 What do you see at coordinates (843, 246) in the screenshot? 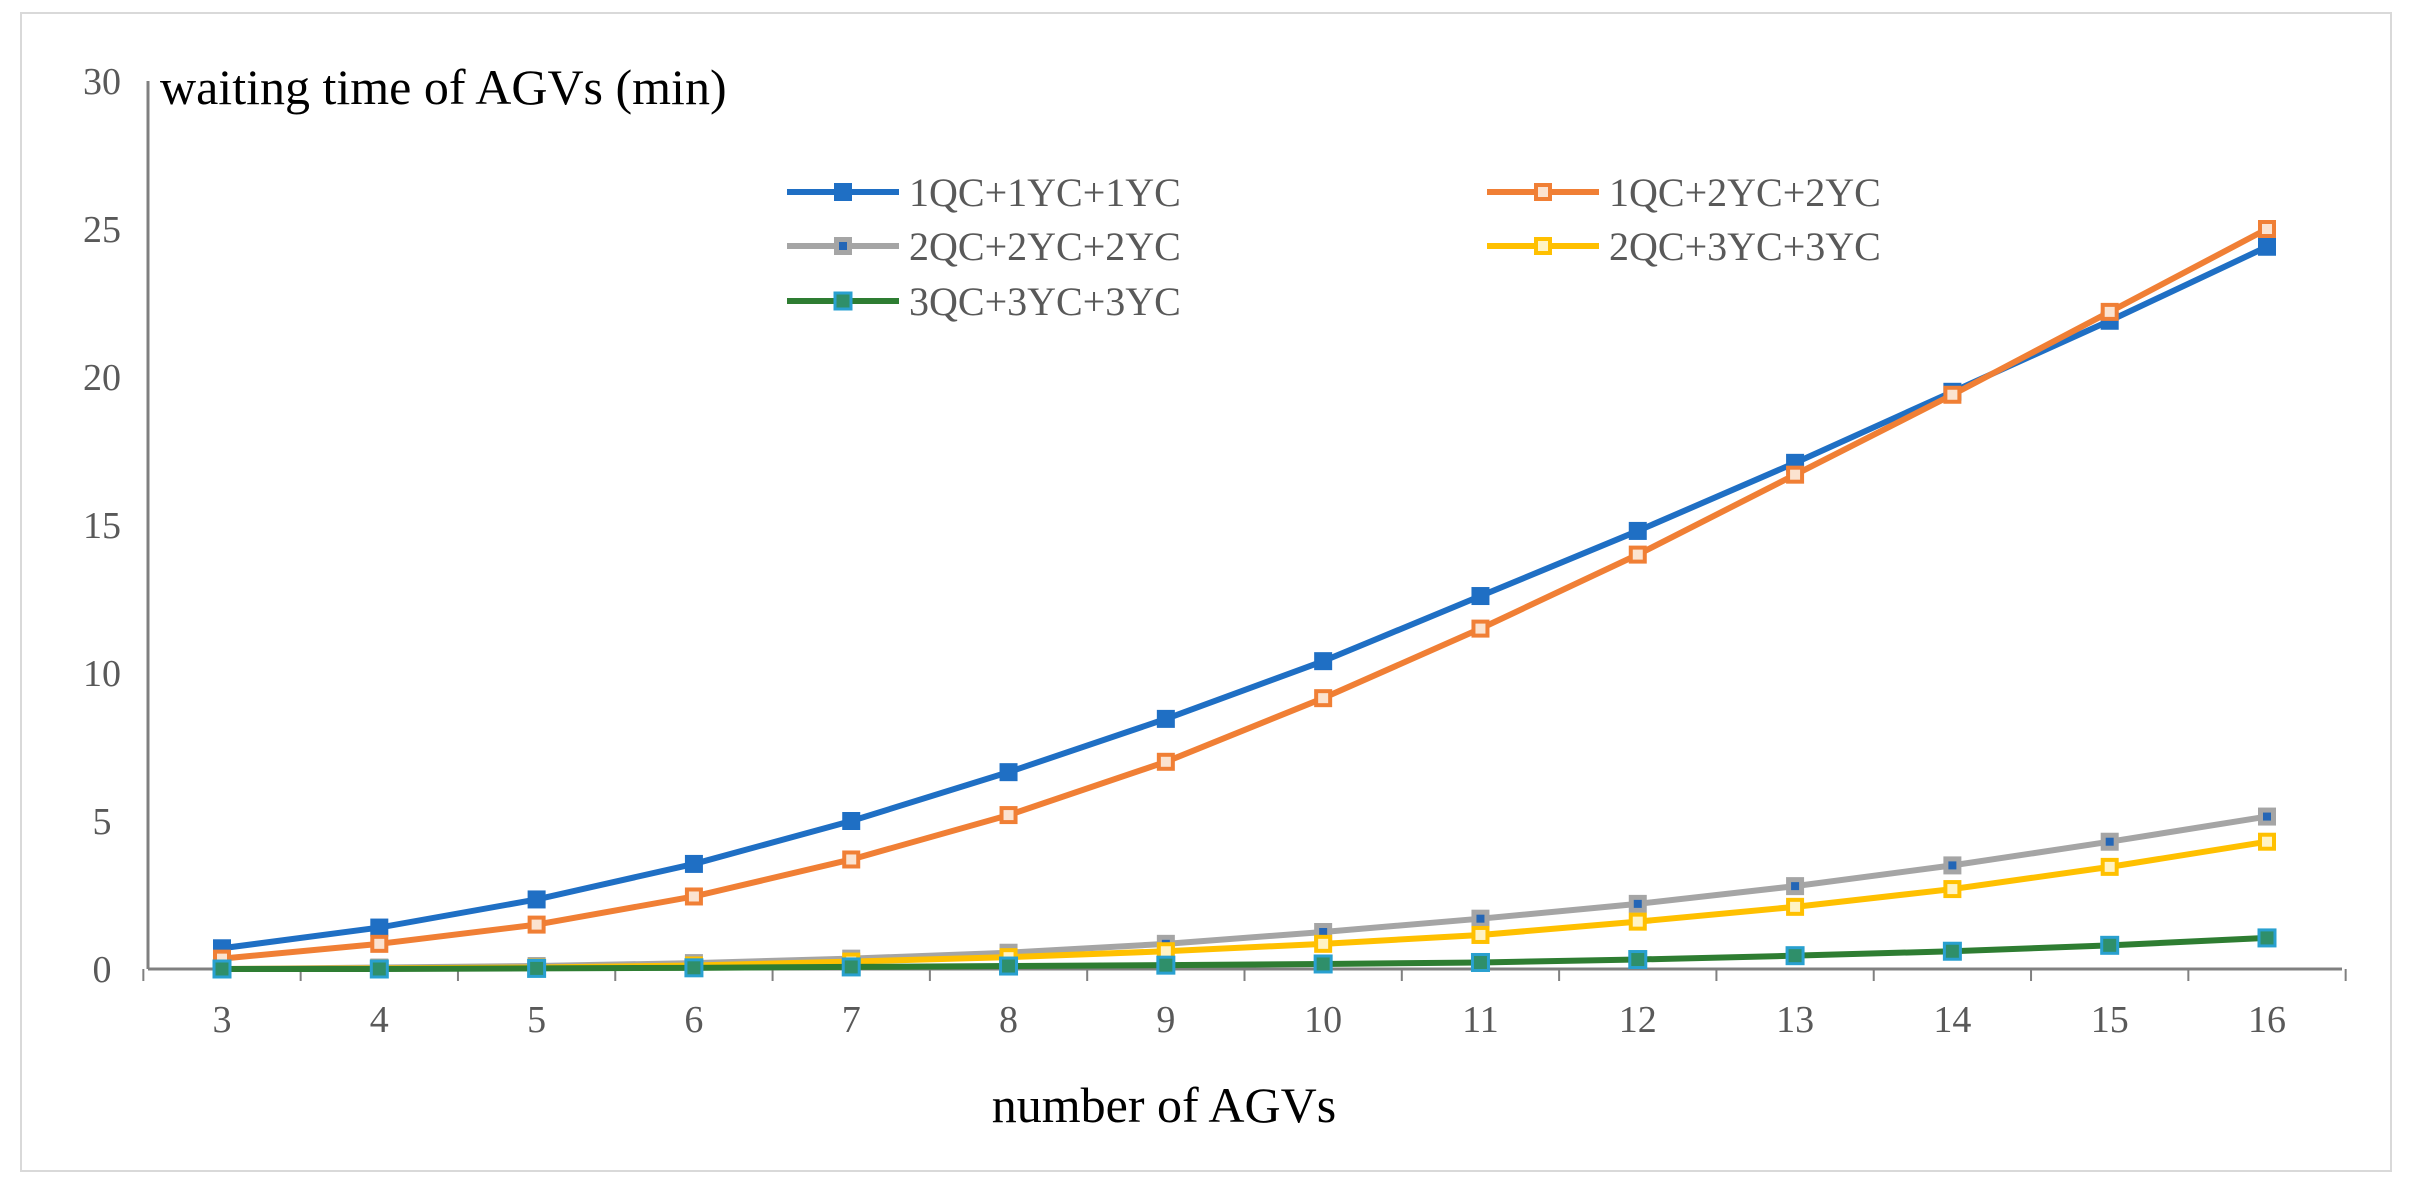
I see `legend-marker-center` at bounding box center [843, 246].